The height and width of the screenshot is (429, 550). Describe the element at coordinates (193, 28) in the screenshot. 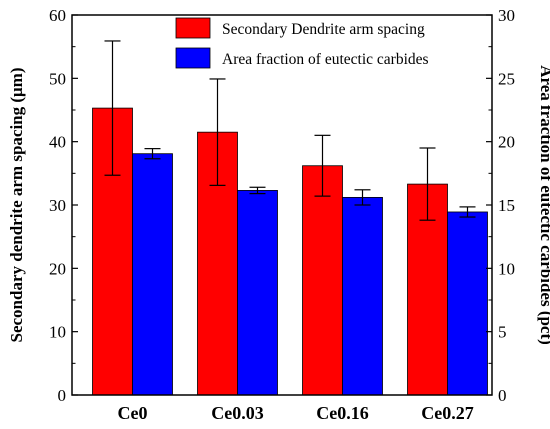

I see `legend-swatch-red` at that location.